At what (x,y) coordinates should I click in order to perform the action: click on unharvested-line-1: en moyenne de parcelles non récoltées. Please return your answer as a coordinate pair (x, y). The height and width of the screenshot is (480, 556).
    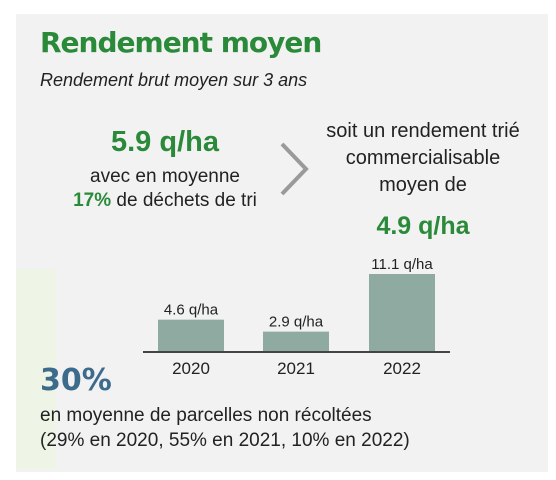
    Looking at the image, I should click on (206, 415).